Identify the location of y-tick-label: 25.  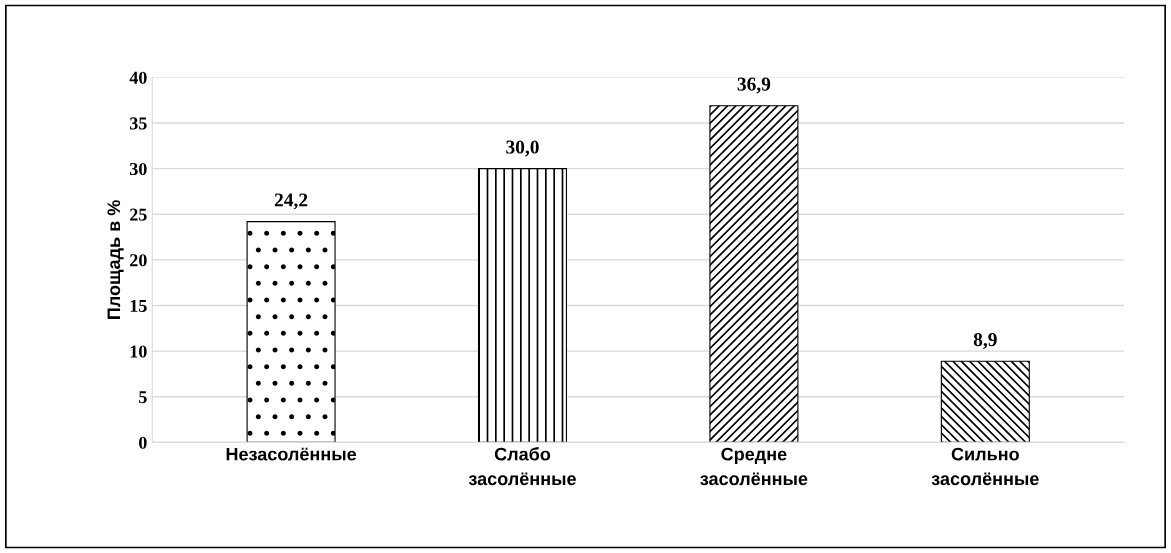
(138, 214).